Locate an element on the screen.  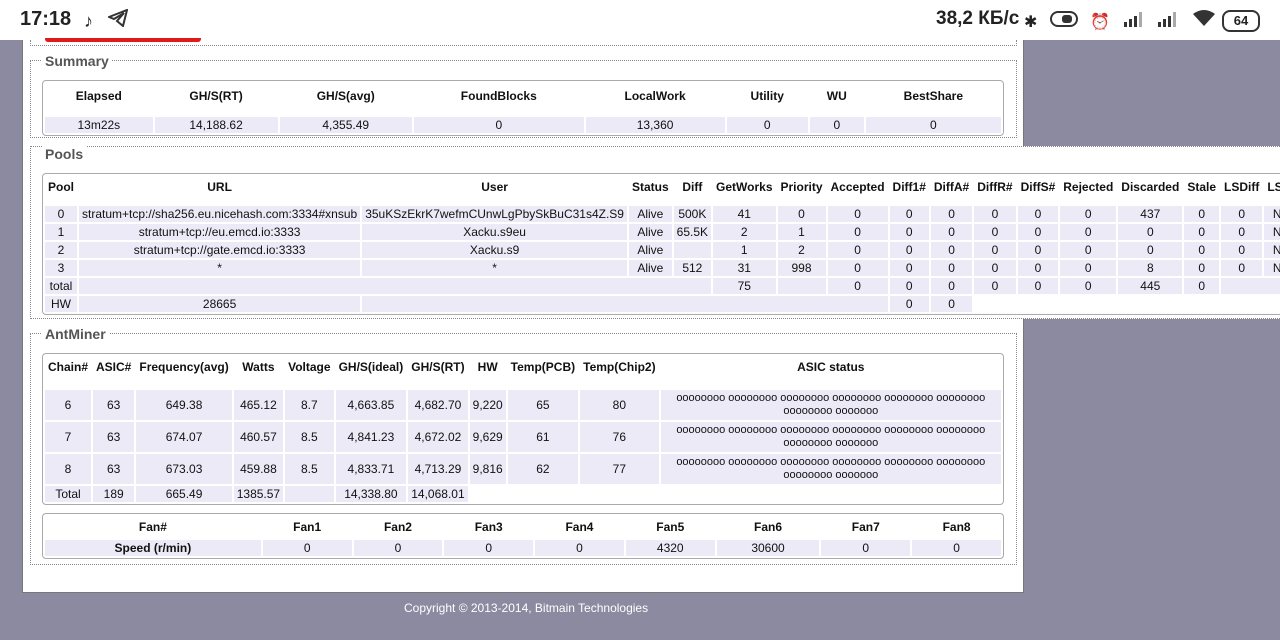
summary-cell: 4,355.49 is located at coordinates (345, 125).